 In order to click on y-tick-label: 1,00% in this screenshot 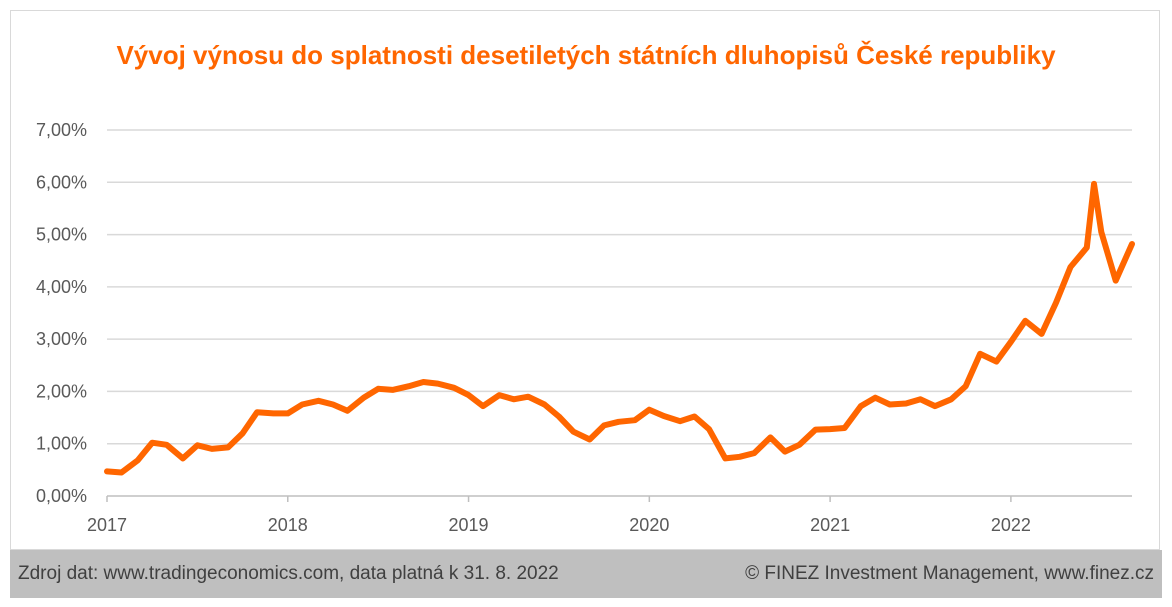, I will do `click(61, 444)`.